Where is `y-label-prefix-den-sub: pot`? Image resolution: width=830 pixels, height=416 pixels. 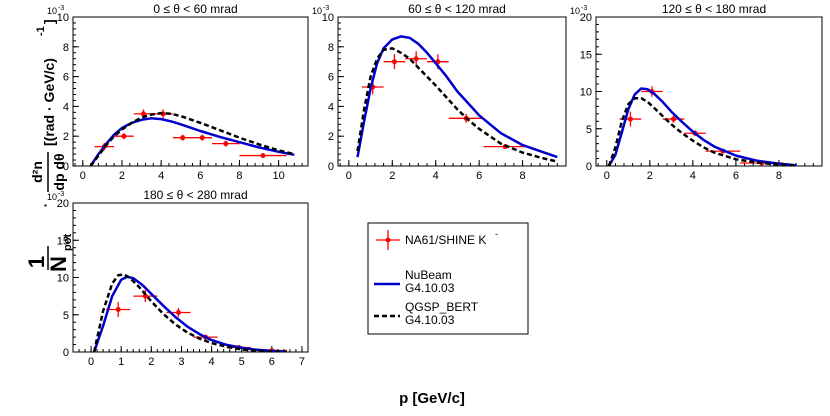 y-label-prefix-den-sub: pot is located at coordinates (68, 242).